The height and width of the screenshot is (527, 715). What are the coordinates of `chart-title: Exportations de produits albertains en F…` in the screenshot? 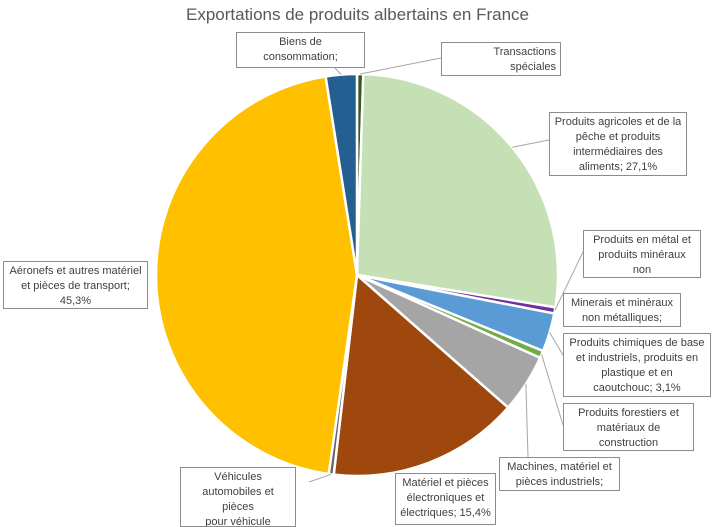 It's located at (357, 14).